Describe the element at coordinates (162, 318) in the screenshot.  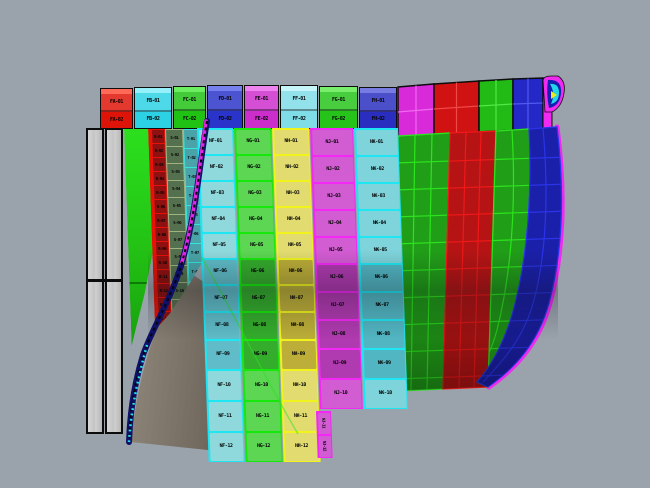
I see `plate-cell: R-14` at that location.